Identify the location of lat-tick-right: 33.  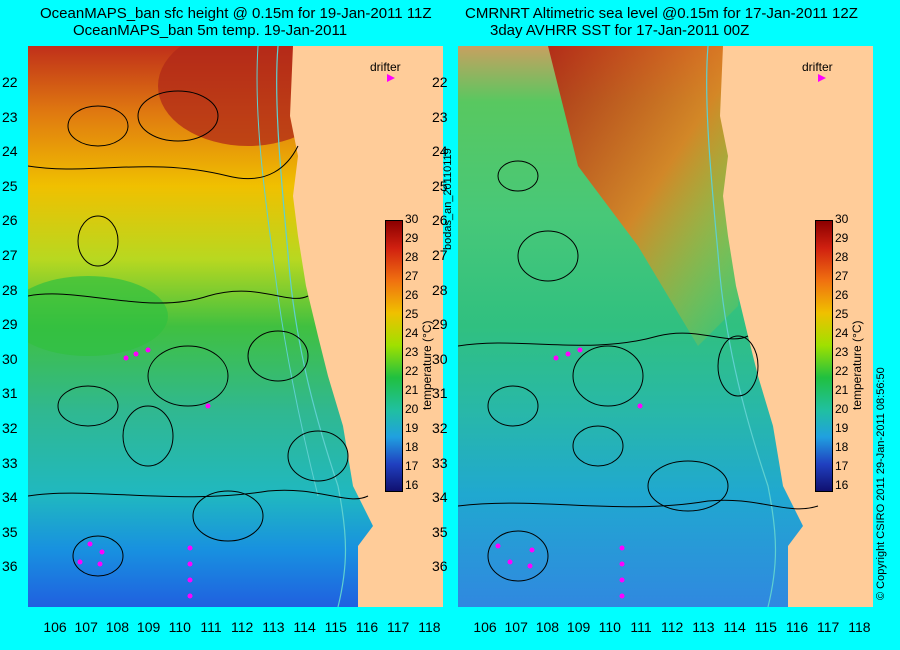
(440, 462).